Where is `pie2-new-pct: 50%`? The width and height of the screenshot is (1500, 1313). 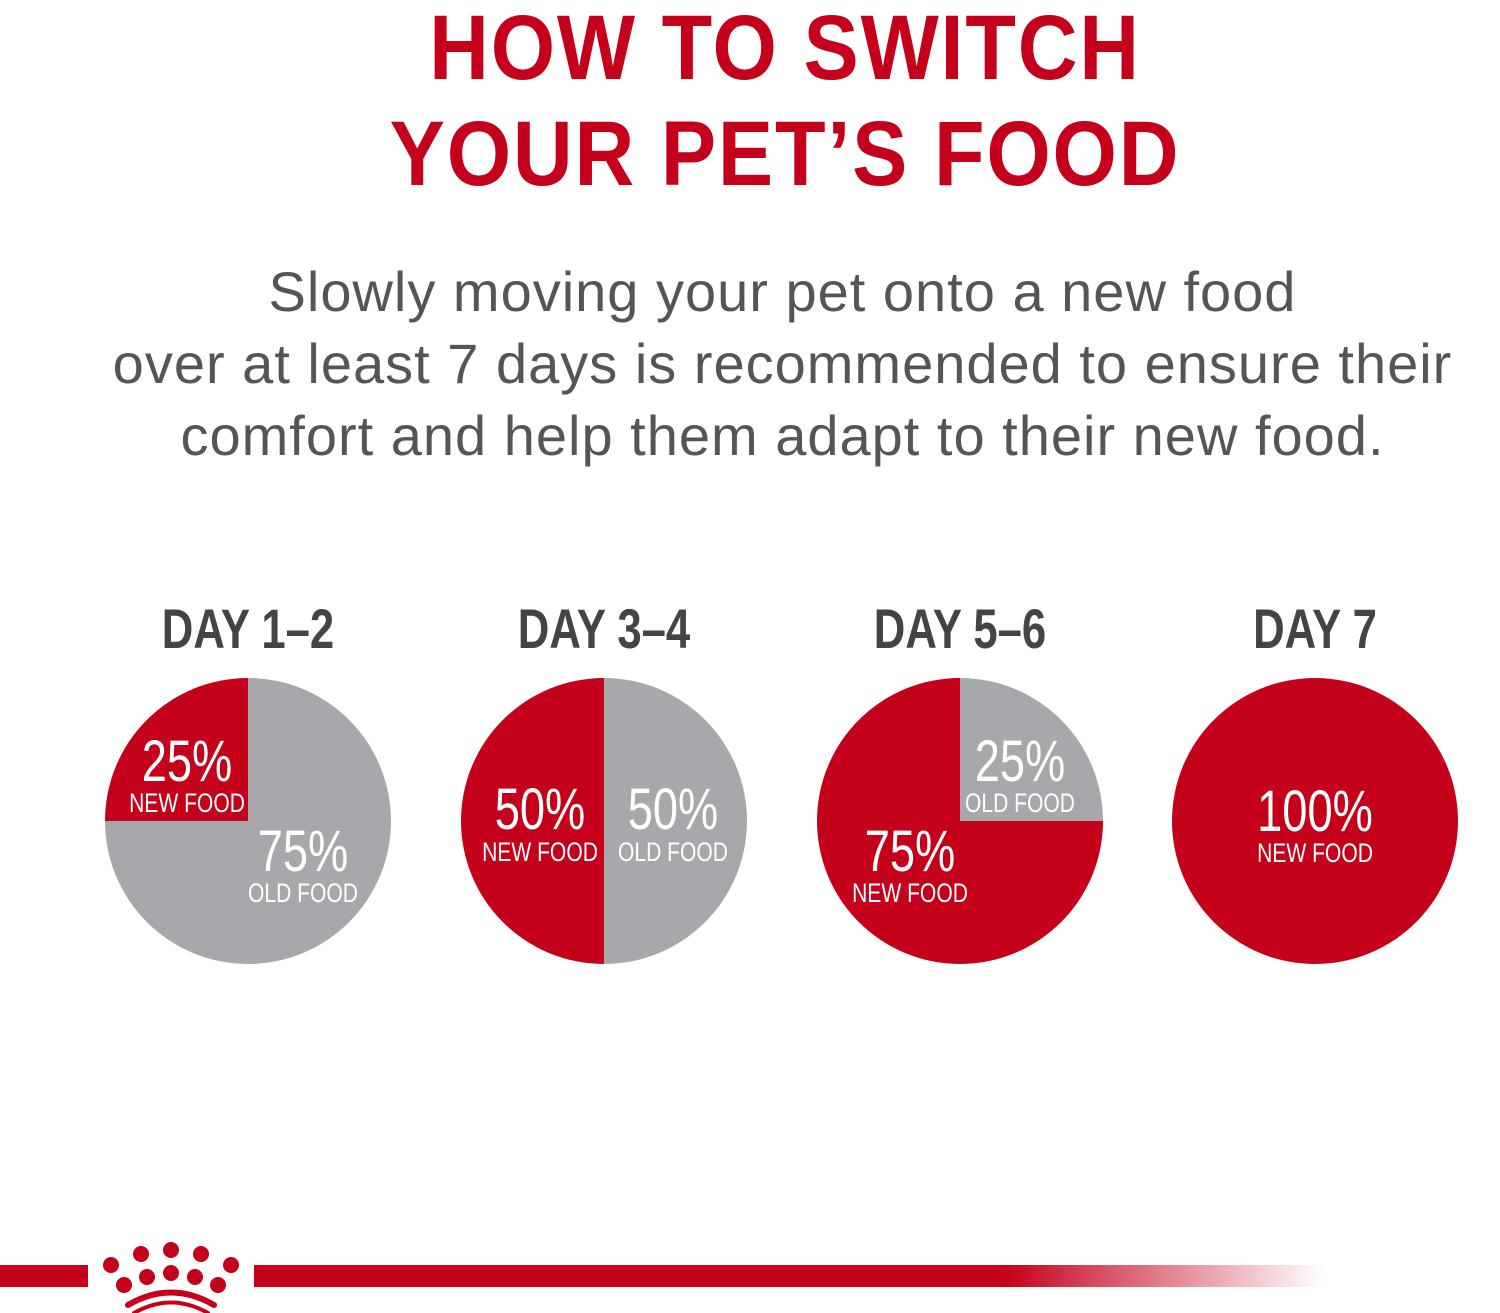 pie2-new-pct: 50% is located at coordinates (540, 809).